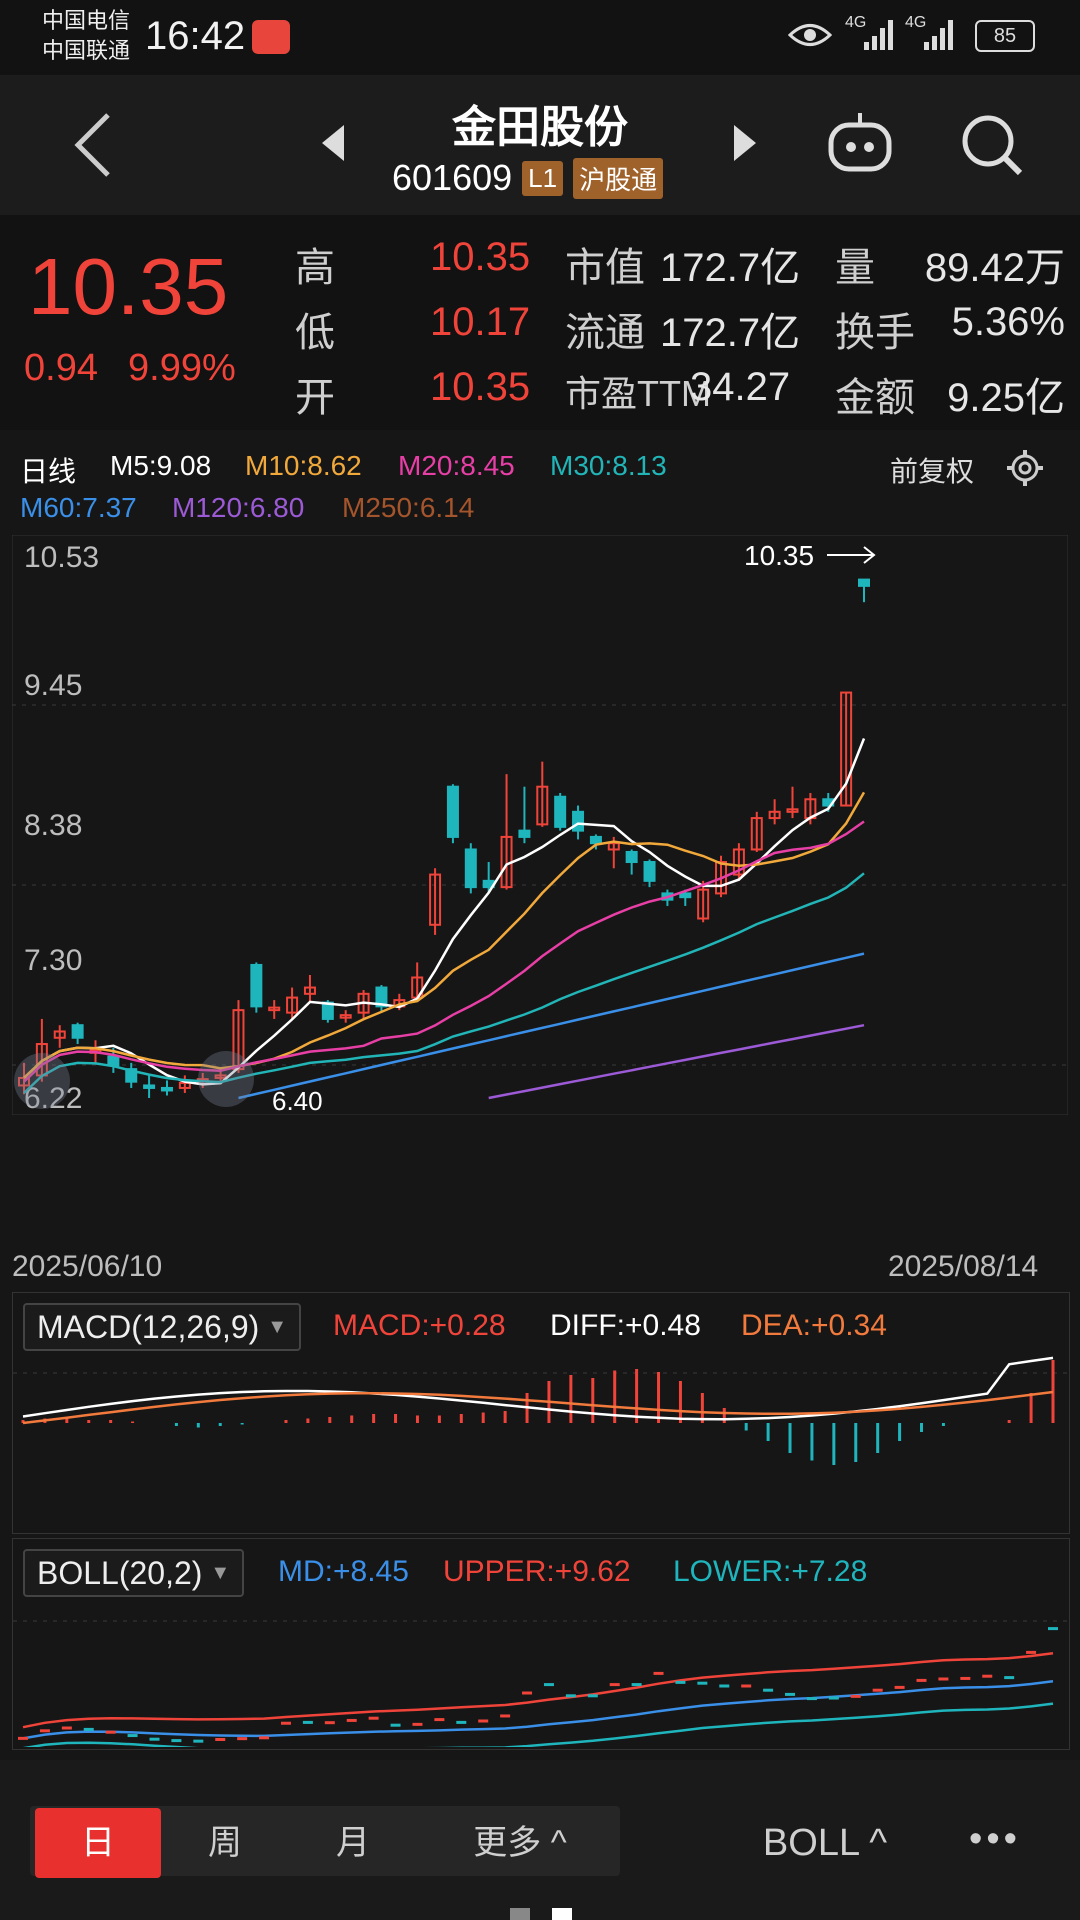  What do you see at coordinates (456, 465) in the screenshot?
I see `ma20-label: M20:8.45` at bounding box center [456, 465].